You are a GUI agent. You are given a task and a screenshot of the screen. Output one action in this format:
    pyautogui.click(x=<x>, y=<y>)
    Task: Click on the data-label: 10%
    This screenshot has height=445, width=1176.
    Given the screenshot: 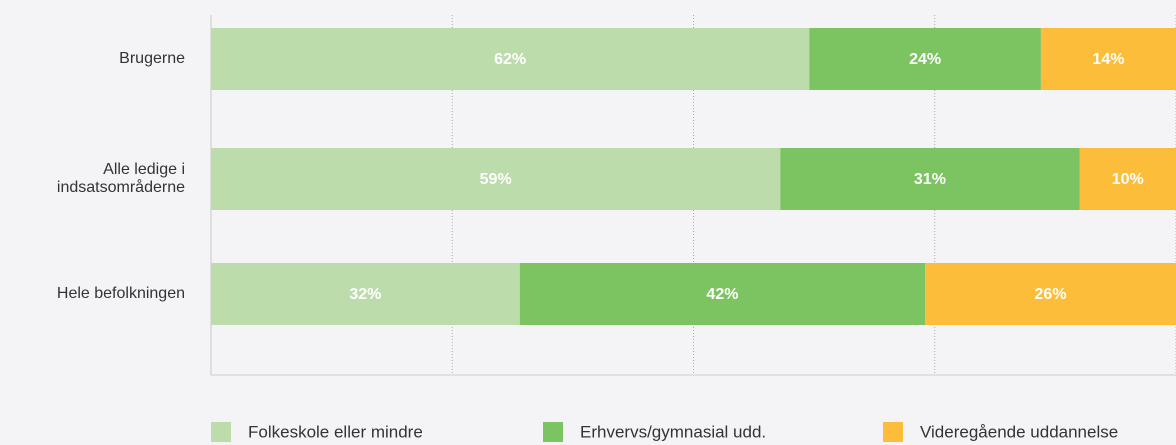 What is the action you would take?
    pyautogui.click(x=1128, y=179)
    